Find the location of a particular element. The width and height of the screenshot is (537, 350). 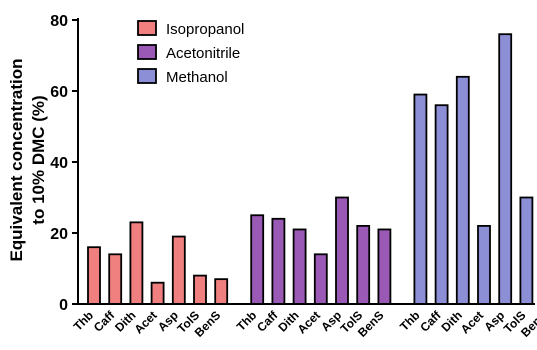

y-axis-title-line-2: to 10% DMC (%) is located at coordinates (38, 159).